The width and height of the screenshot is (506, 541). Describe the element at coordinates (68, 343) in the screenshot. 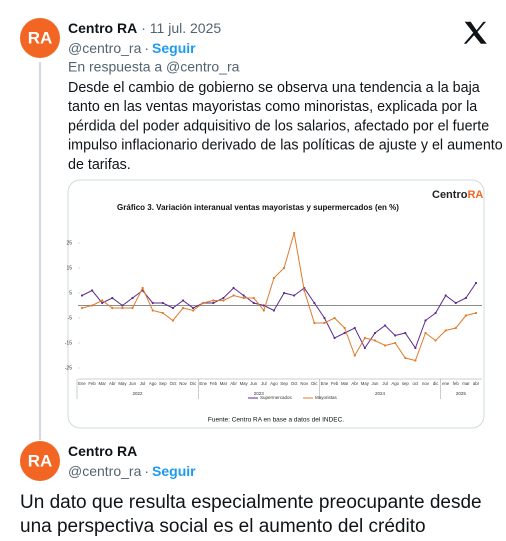

I see `y-tick-label: -15` at that location.